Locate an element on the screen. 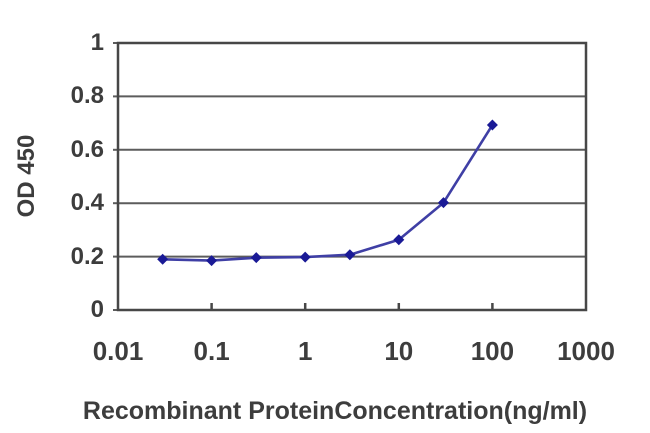  y-axis-title: OD 450 is located at coordinates (26, 176).